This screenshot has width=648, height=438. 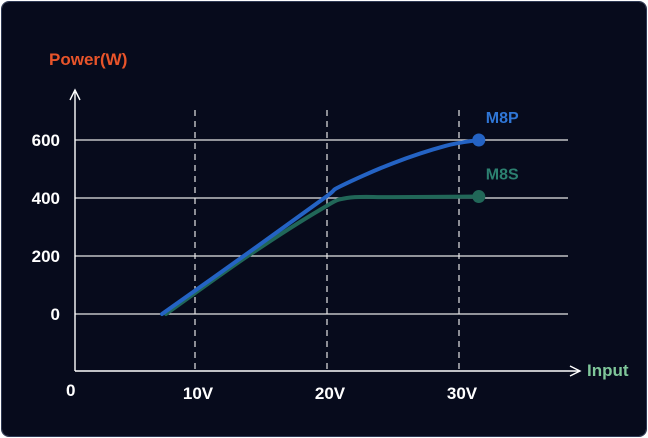 What do you see at coordinates (502, 175) in the screenshot?
I see `series-label-m8s: M8S` at bounding box center [502, 175].